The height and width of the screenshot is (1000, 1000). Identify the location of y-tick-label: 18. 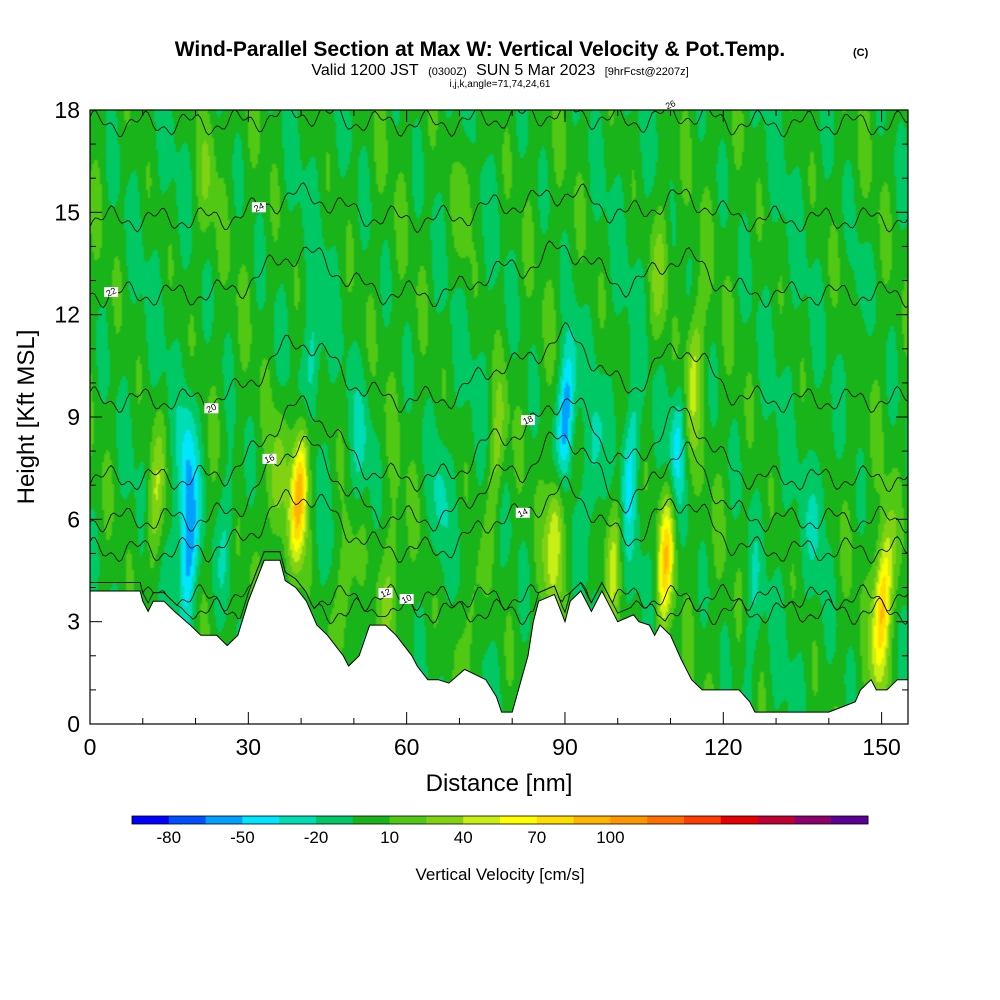
(67, 110).